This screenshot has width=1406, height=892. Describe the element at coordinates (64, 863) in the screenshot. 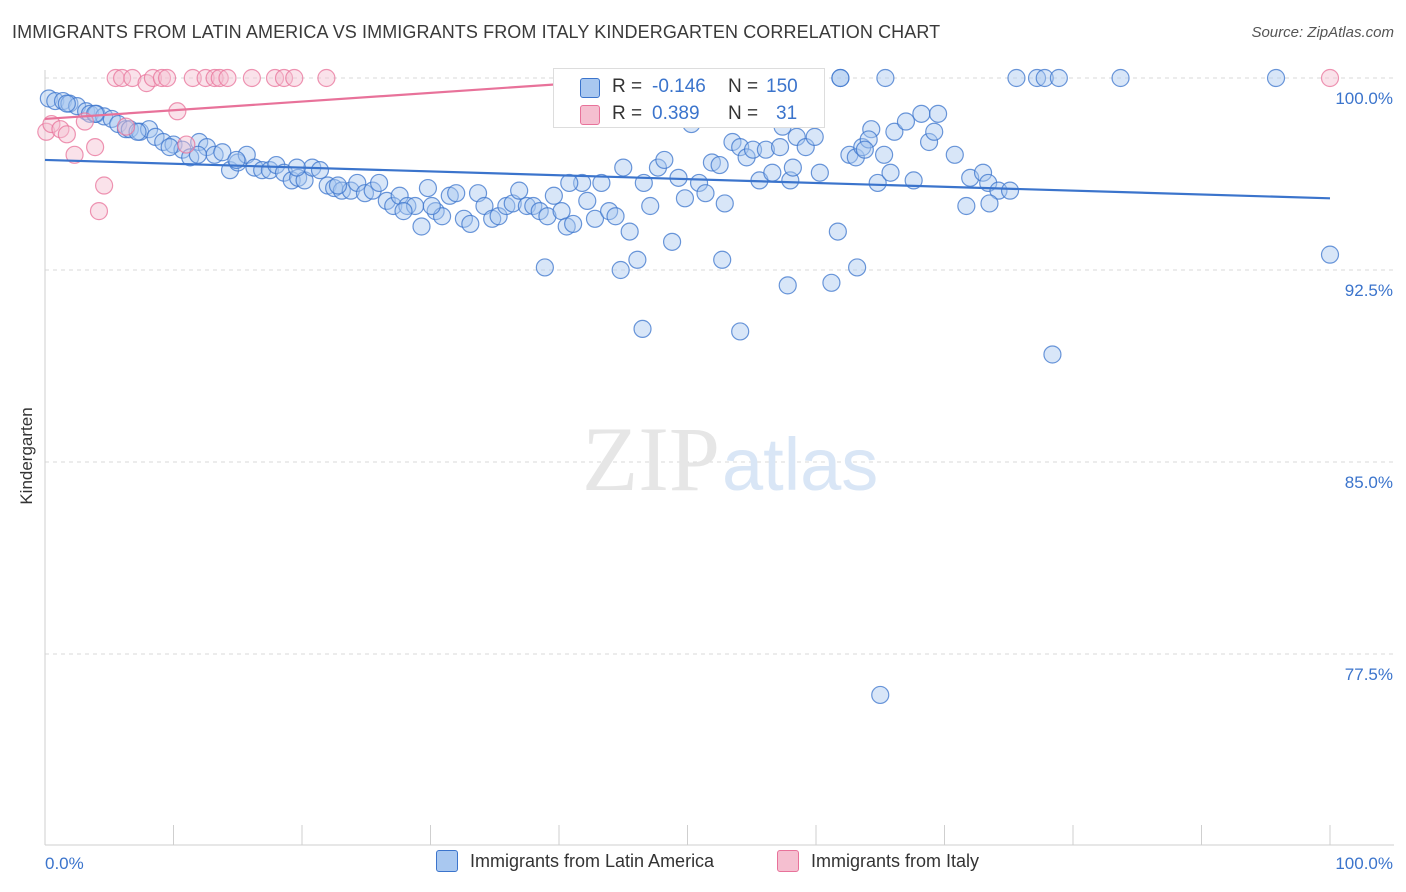

I see `x-tick-label: 0.0%` at that location.